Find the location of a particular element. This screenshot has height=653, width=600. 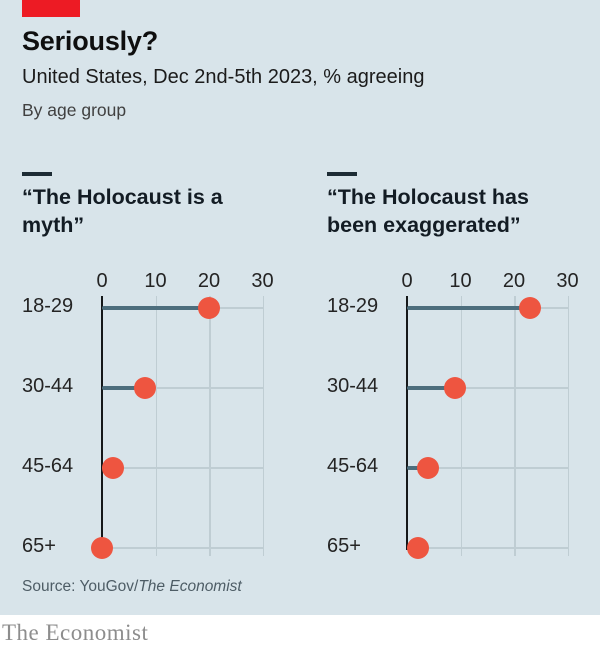

source-publication: The Economist is located at coordinates (190, 586).